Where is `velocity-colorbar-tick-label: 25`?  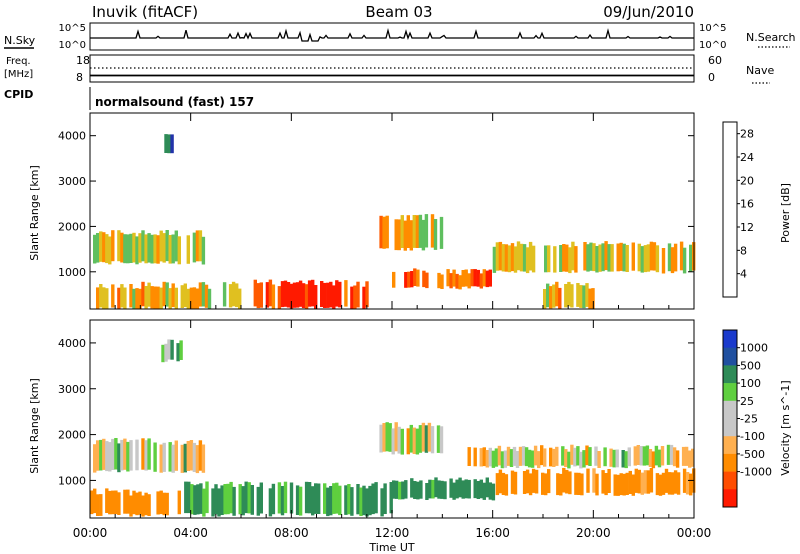 velocity-colorbar-tick-label: 25 is located at coordinates (747, 401).